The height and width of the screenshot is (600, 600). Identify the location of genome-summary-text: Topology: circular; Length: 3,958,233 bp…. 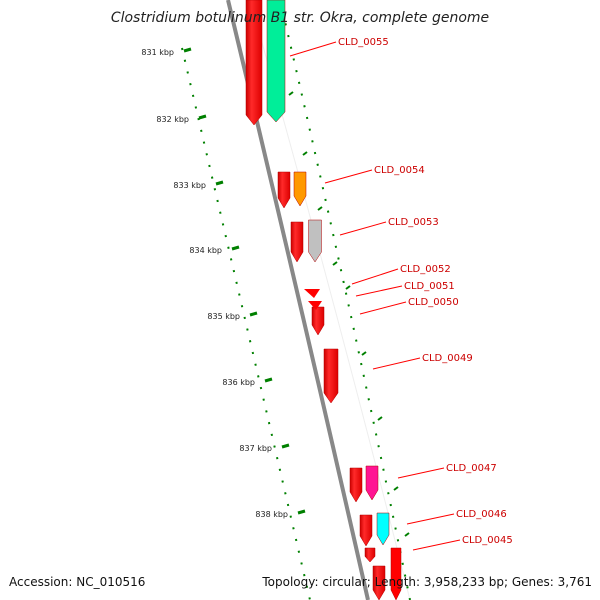
(427, 582).